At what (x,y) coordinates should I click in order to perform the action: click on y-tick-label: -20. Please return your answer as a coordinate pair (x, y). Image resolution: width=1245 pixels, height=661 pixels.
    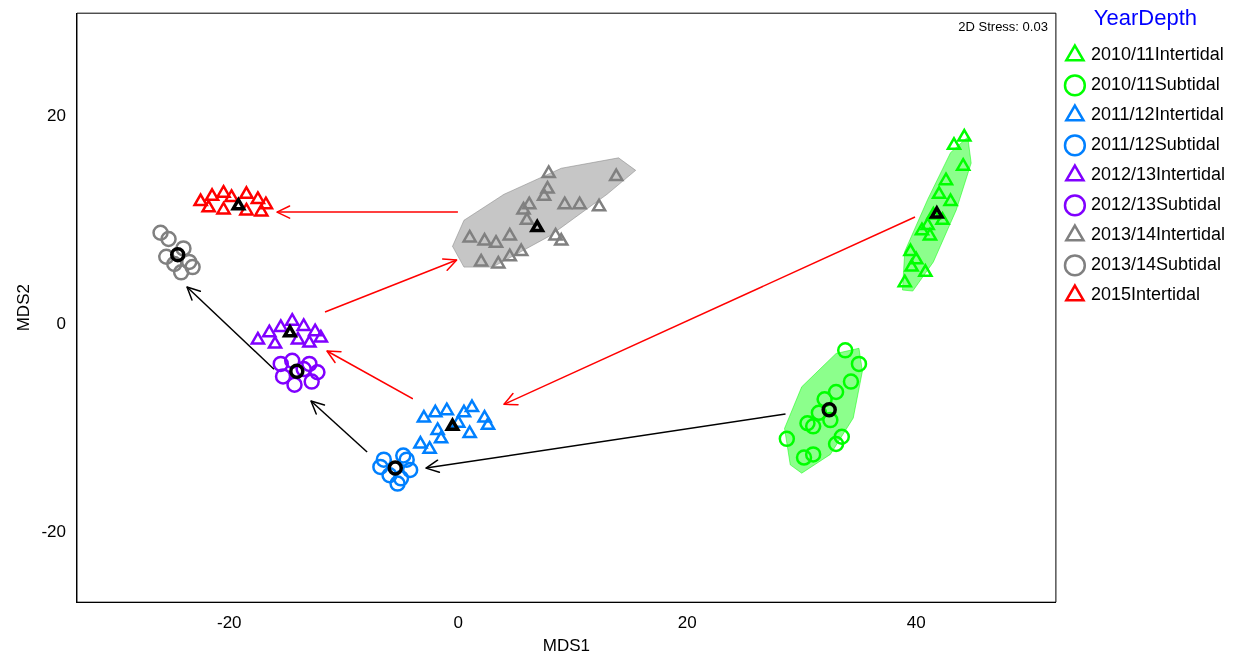
    Looking at the image, I should click on (53, 532).